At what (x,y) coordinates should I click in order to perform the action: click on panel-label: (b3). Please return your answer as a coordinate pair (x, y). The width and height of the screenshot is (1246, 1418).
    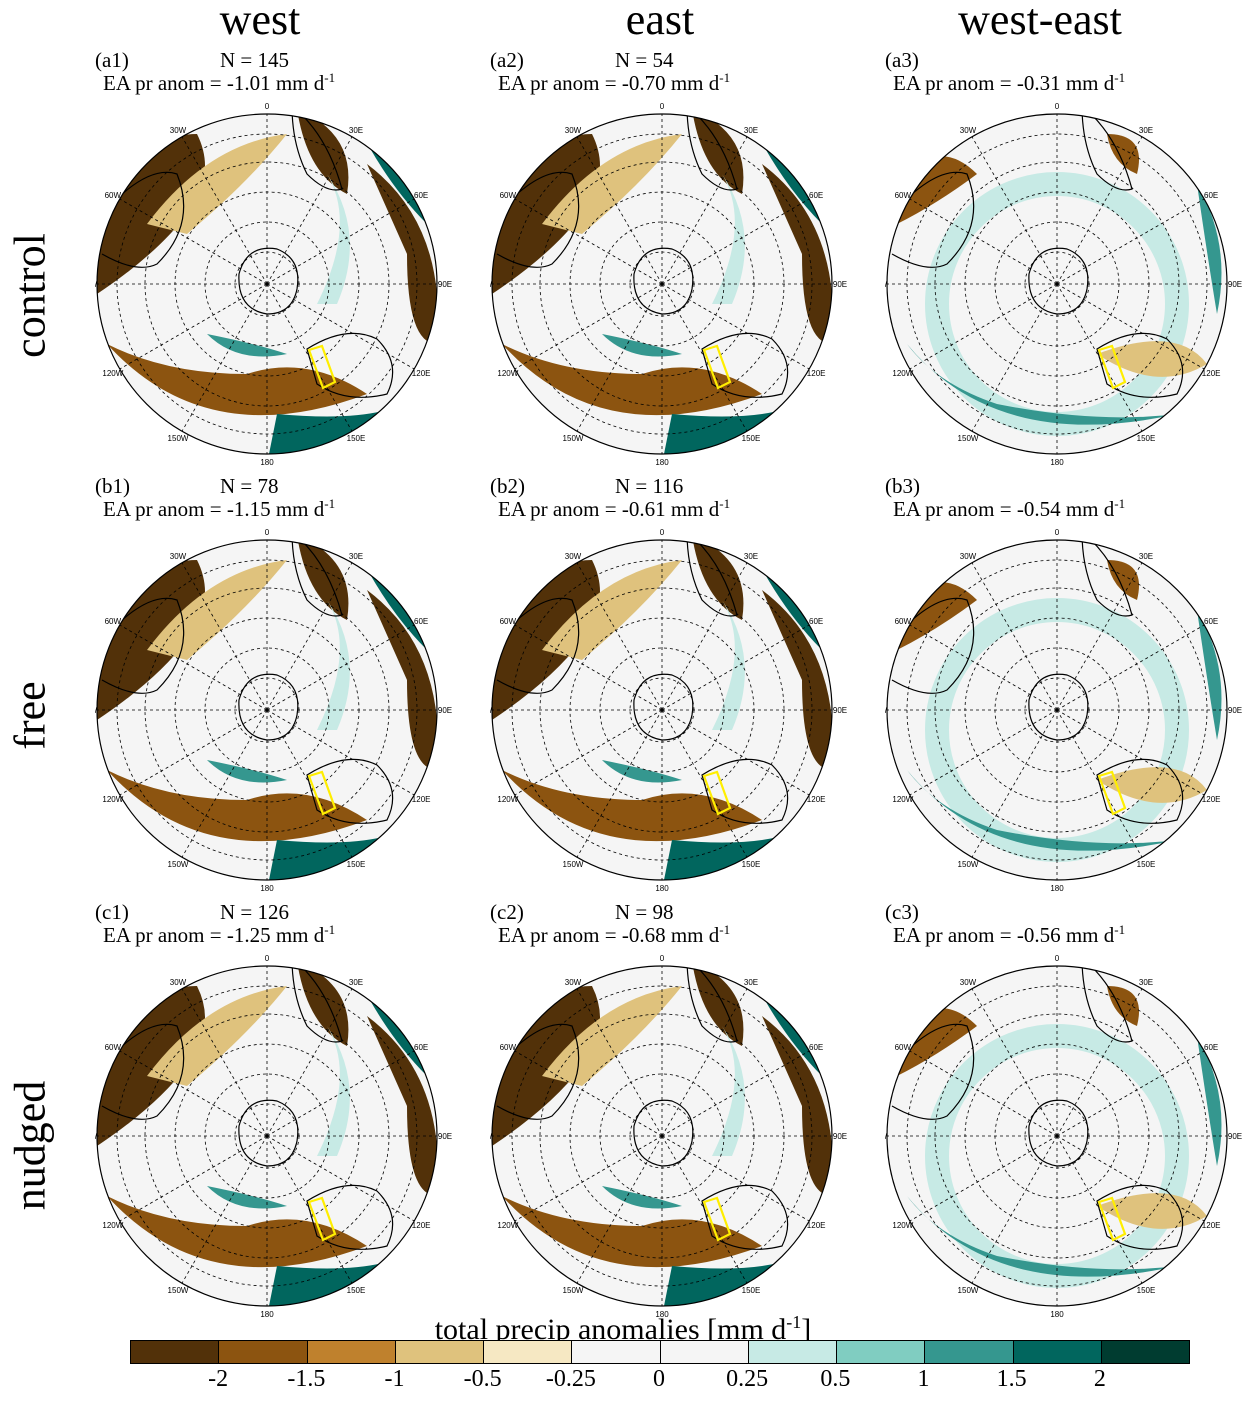
    Looking at the image, I should click on (902, 486).